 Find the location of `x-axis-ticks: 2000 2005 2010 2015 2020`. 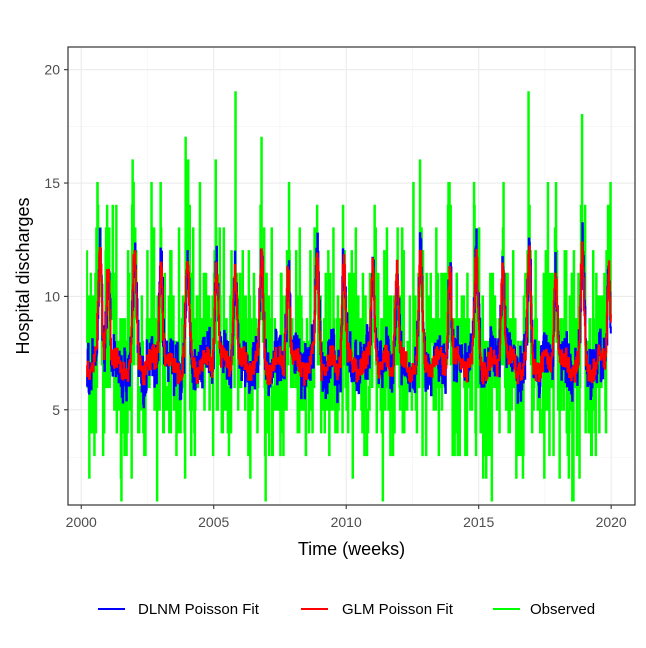

x-axis-ticks: 2000 2005 2010 2015 2020 is located at coordinates (346, 517).